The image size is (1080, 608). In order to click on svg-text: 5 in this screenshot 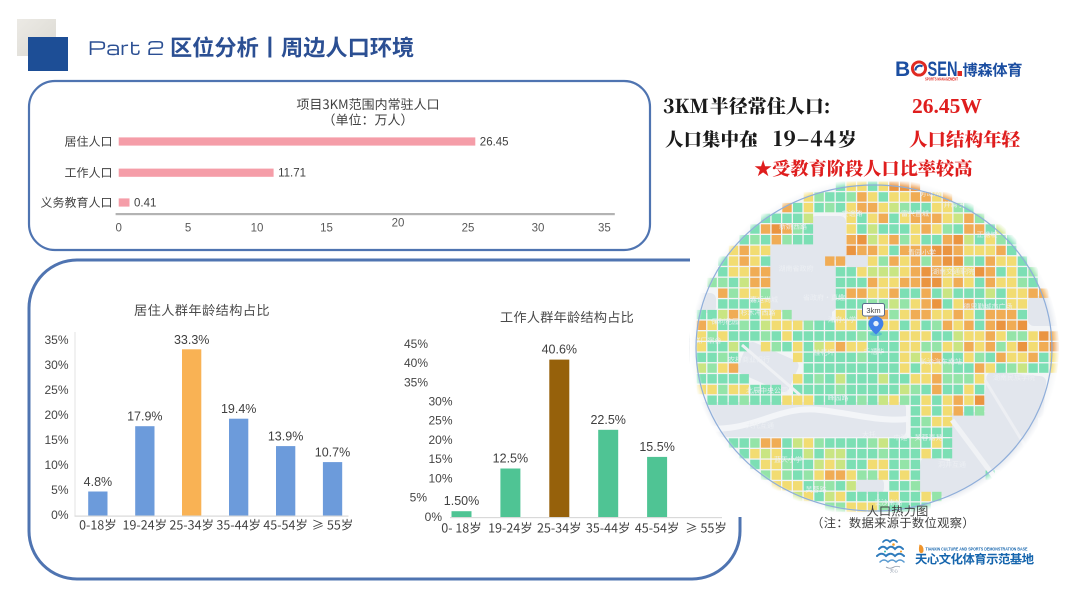, I will do `click(188, 228)`.